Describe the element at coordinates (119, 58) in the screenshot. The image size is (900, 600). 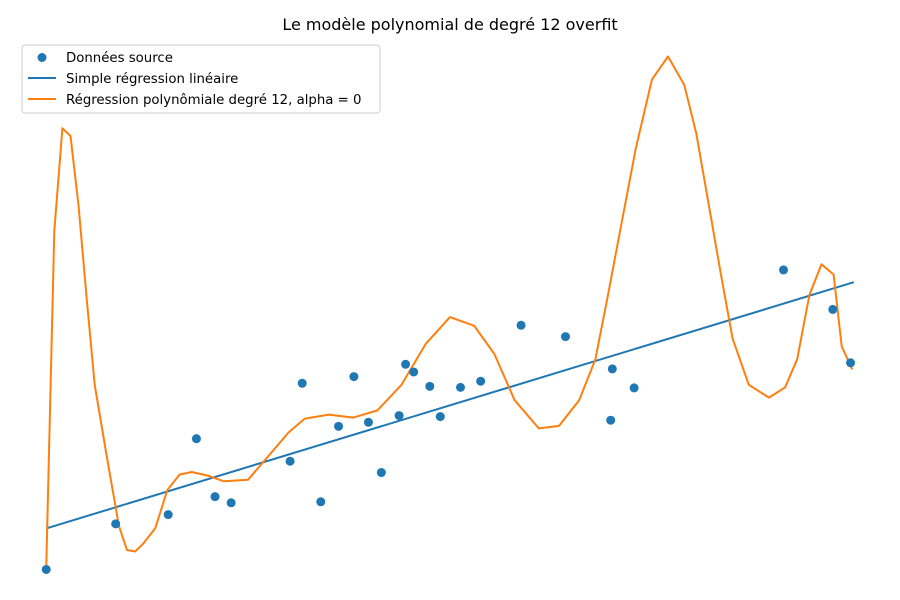
I see `legend-label-scatter: Données source` at that location.